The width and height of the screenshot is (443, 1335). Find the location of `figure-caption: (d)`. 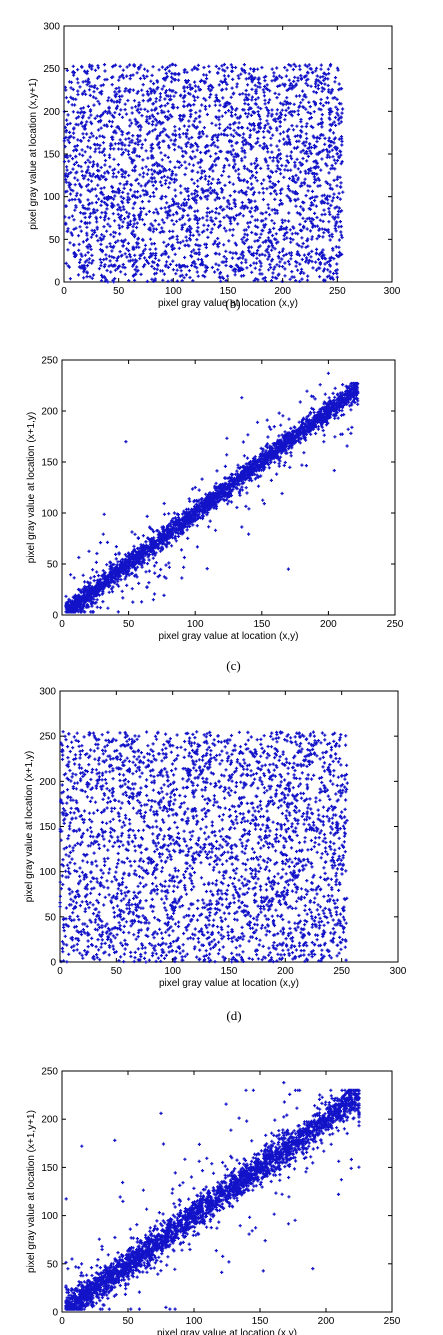

figure-caption: (d) is located at coordinates (233, 1015).